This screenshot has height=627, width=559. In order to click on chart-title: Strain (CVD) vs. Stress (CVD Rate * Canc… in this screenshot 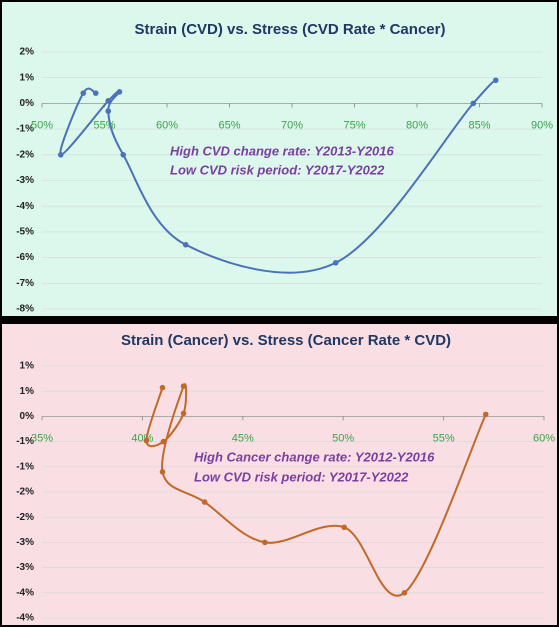, I will do `click(290, 29)`.